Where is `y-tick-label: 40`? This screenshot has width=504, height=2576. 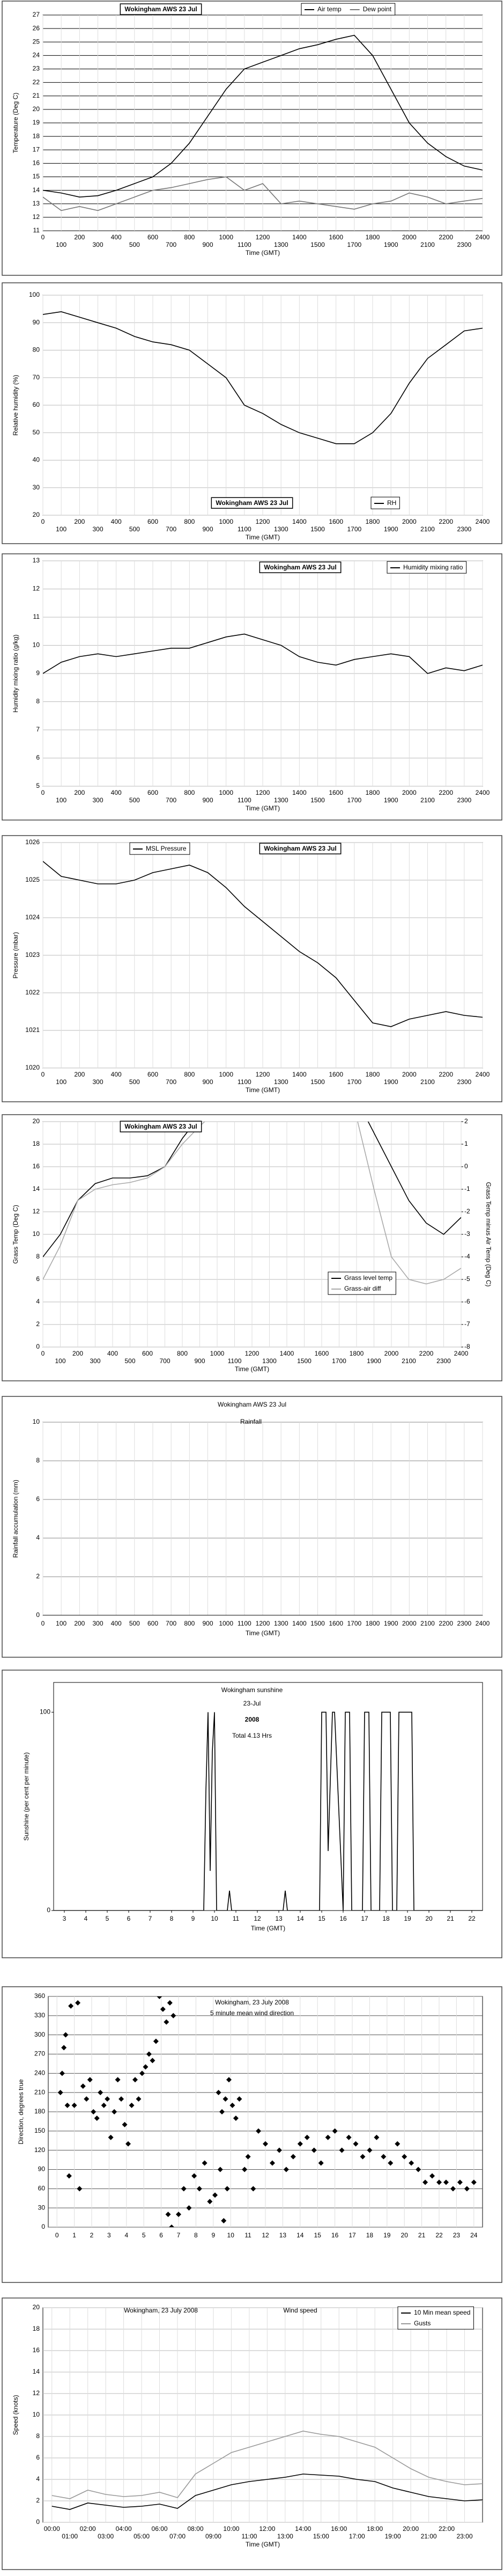
y-tick-label: 40 is located at coordinates (36, 460).